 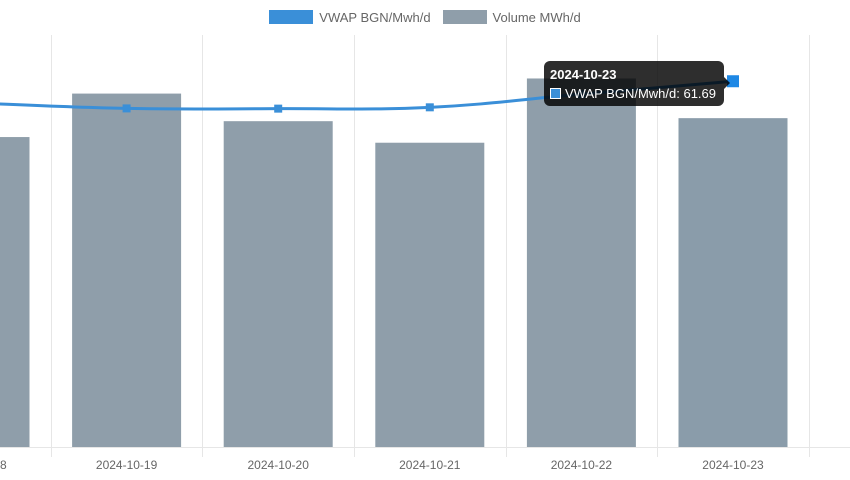 What do you see at coordinates (291, 17) in the screenshot?
I see `legend-swatch-vwap` at bounding box center [291, 17].